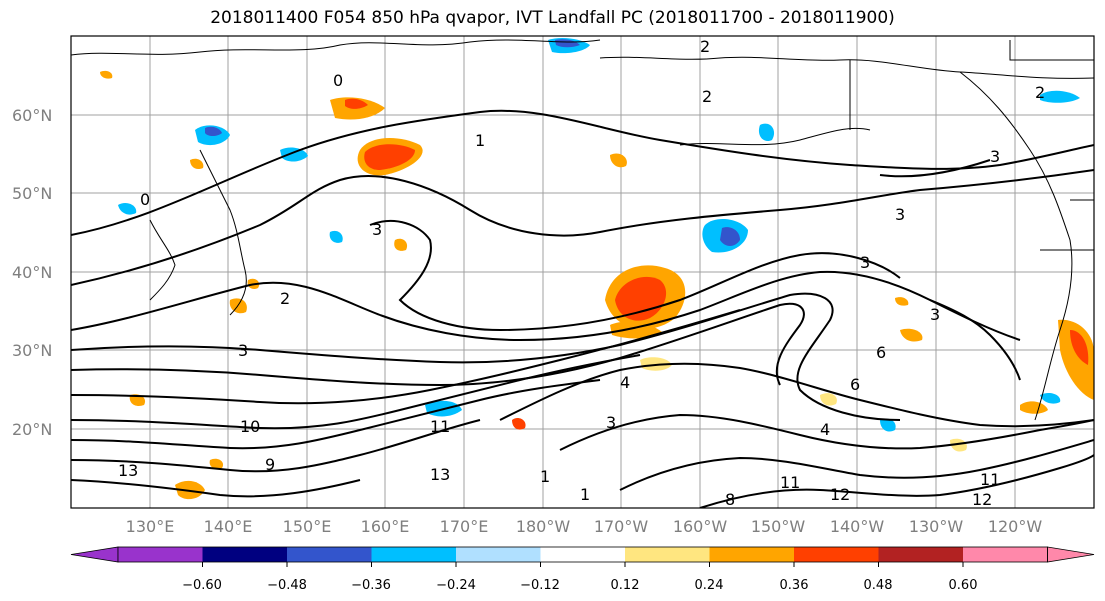 The height and width of the screenshot is (601, 1105). I want to click on latitude-labels: 60°N 50°N 40°N 30°N 20°N, so click(32, 272).